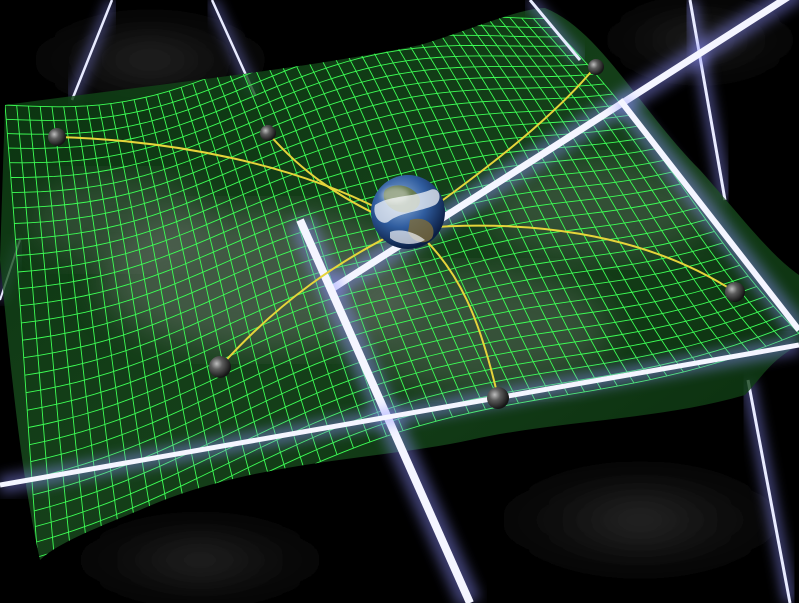 The width and height of the screenshot is (799, 603). I want to click on beam-right-vertical, so click(740, 301).